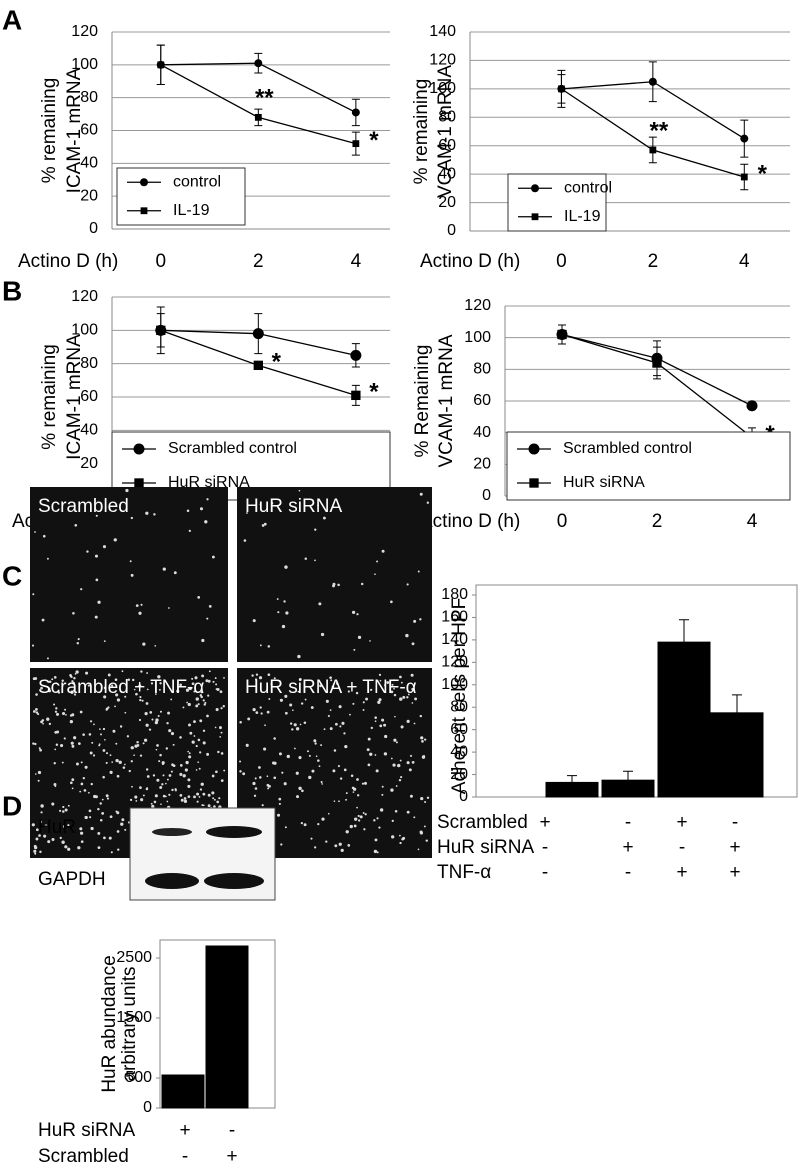 This screenshot has width=801, height=1170. Describe the element at coordinates (191, 210) in the screenshot. I see `legend-label: IL-19` at that location.